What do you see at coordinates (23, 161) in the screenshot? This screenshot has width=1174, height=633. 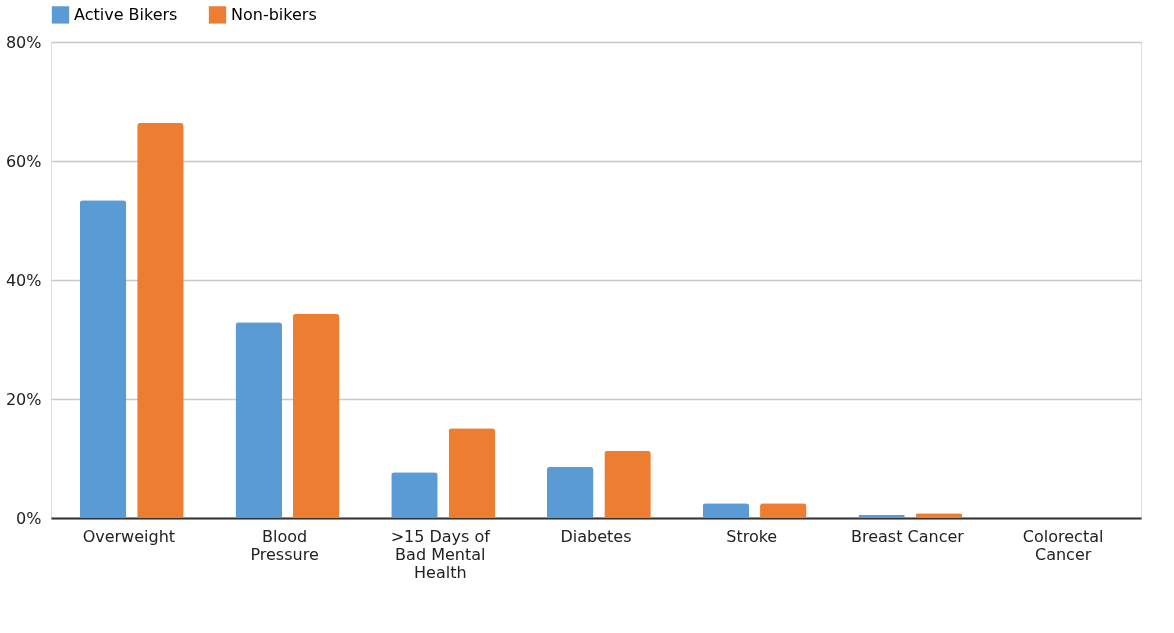 I see `y-tick-label: 60%` at bounding box center [23, 161].